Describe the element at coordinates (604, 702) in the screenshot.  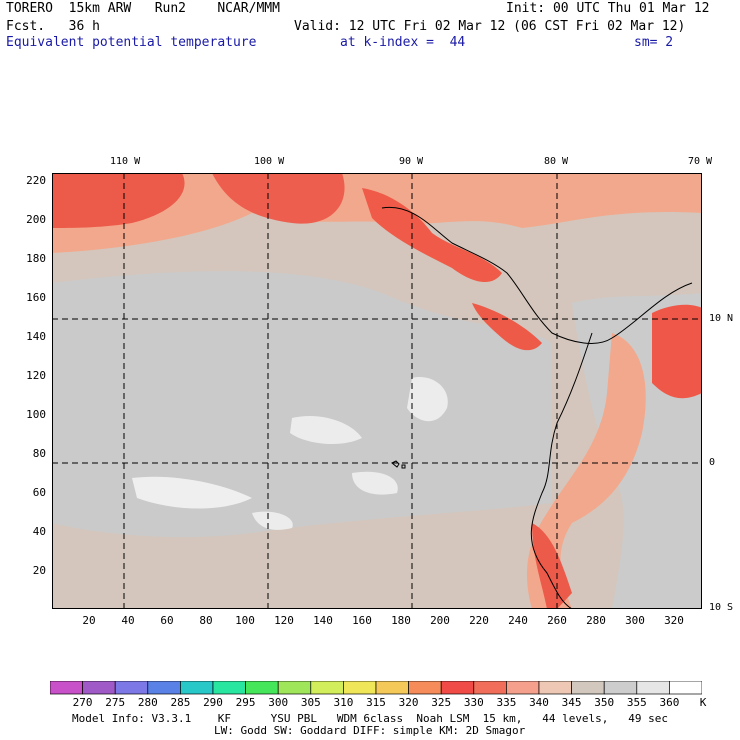
I see `colorbar-level-label: 350` at that location.